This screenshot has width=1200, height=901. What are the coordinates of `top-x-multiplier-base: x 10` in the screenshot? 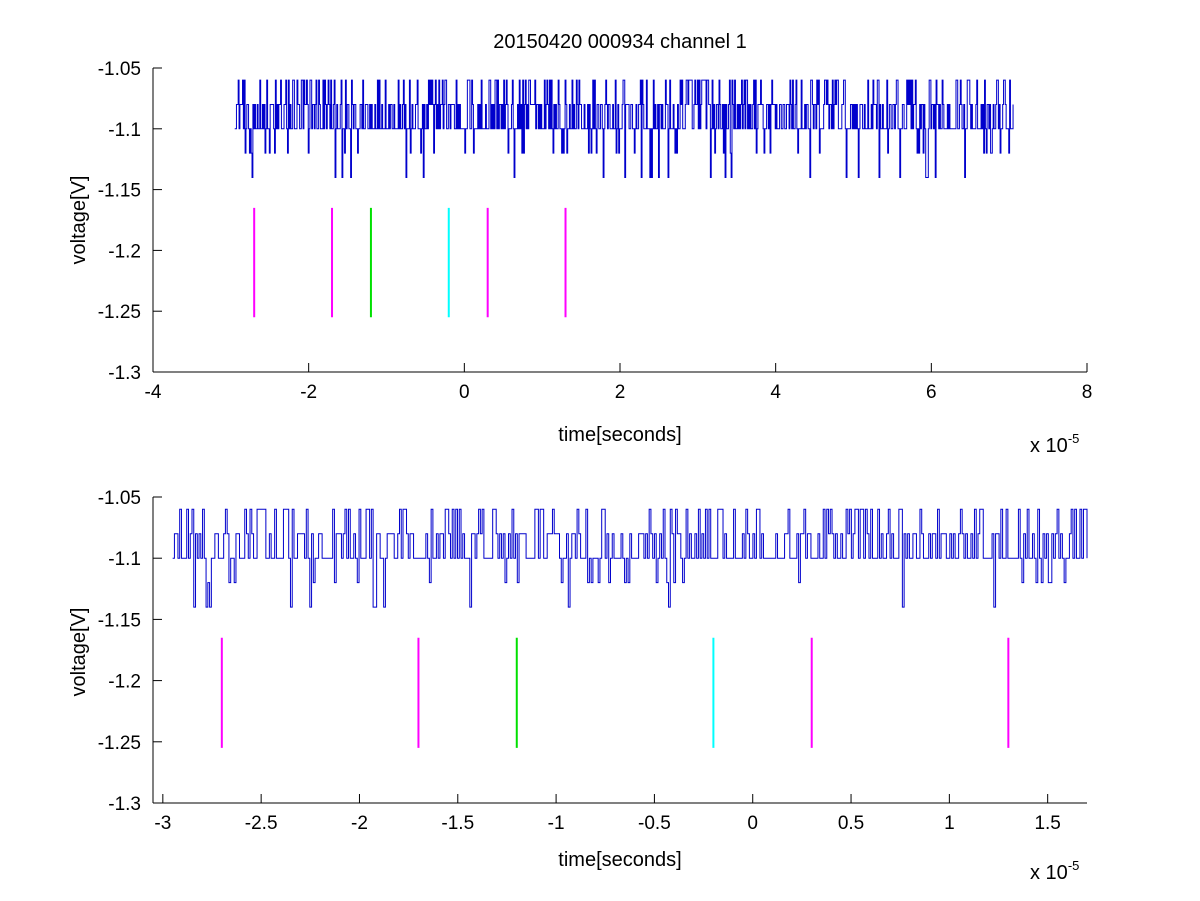 It's located at (1049, 446).